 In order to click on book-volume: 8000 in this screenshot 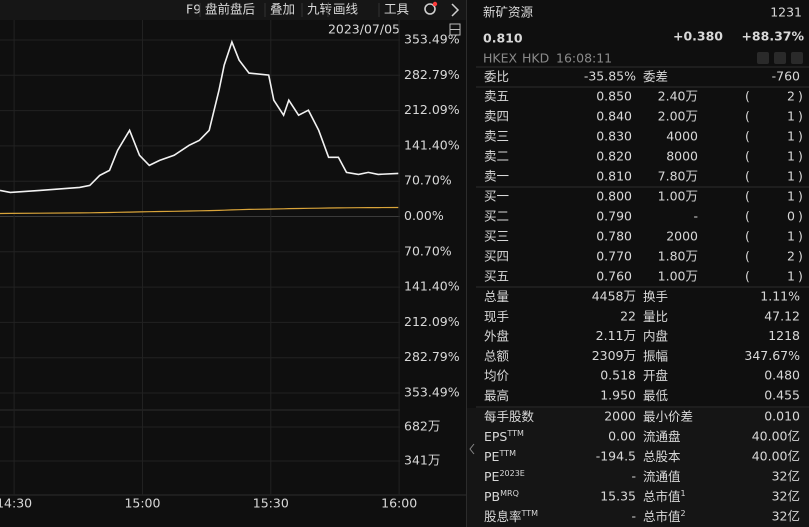, I will do `click(682, 156)`.